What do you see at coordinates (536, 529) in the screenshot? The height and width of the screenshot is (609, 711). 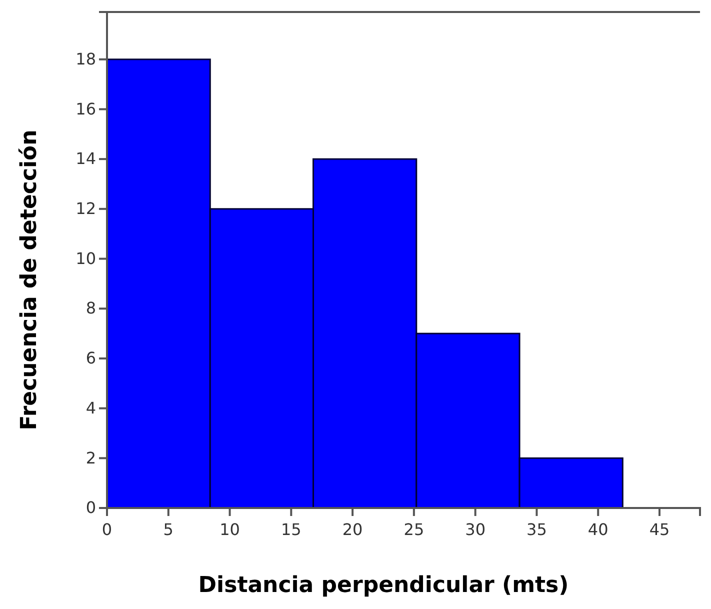 I see `x-tick-label: 35` at bounding box center [536, 529].